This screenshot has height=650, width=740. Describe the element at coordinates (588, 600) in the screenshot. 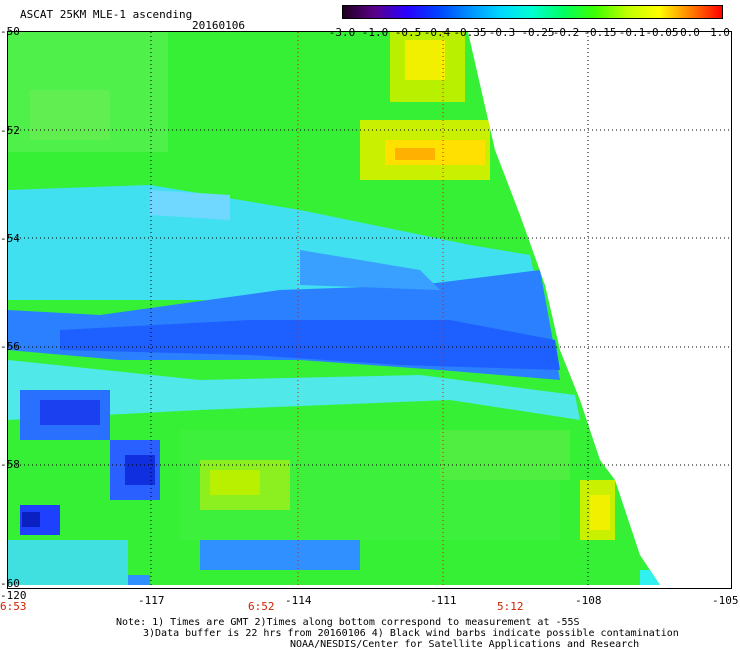

I see `lon-label: -108` at that location.